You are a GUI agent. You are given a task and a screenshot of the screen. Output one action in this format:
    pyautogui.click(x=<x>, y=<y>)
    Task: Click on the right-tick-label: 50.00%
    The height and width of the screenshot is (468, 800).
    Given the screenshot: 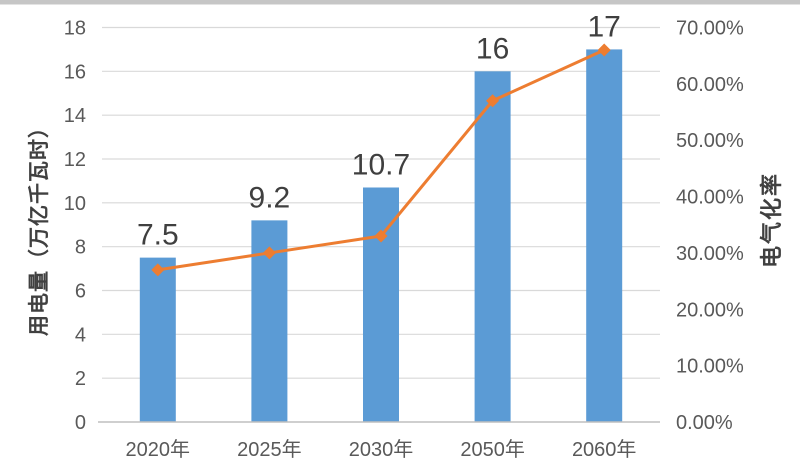 What is the action you would take?
    pyautogui.click(x=710, y=141)
    